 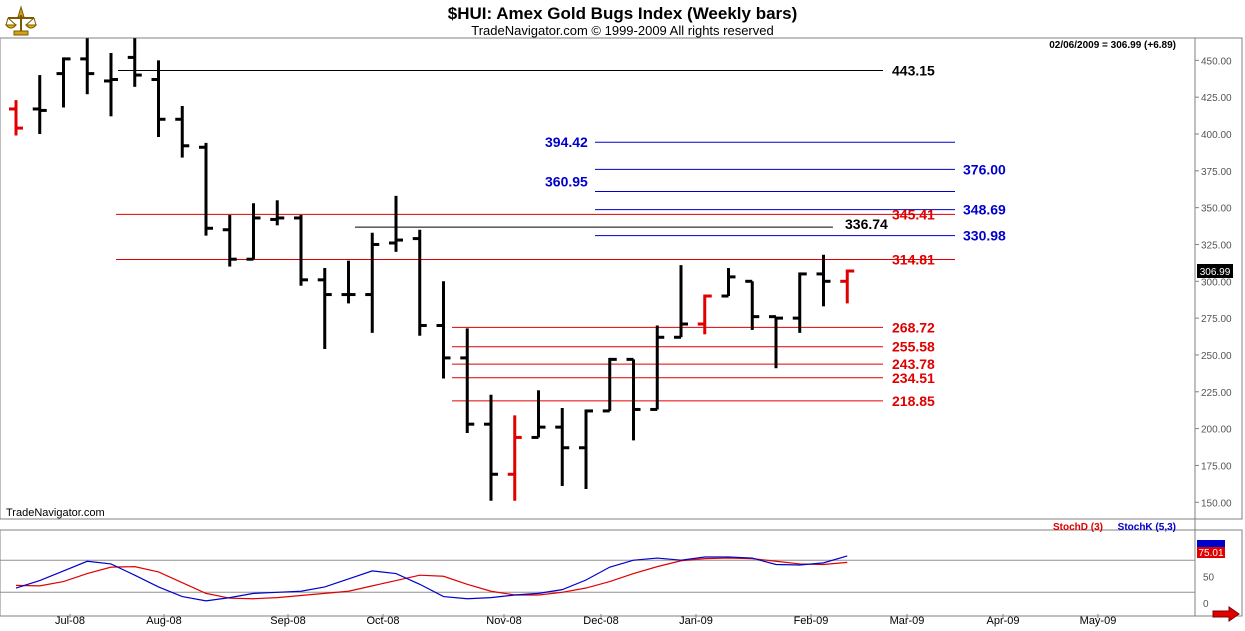 What do you see at coordinates (1216, 319) in the screenshot?
I see `price-tick-label: 275.00` at bounding box center [1216, 319].